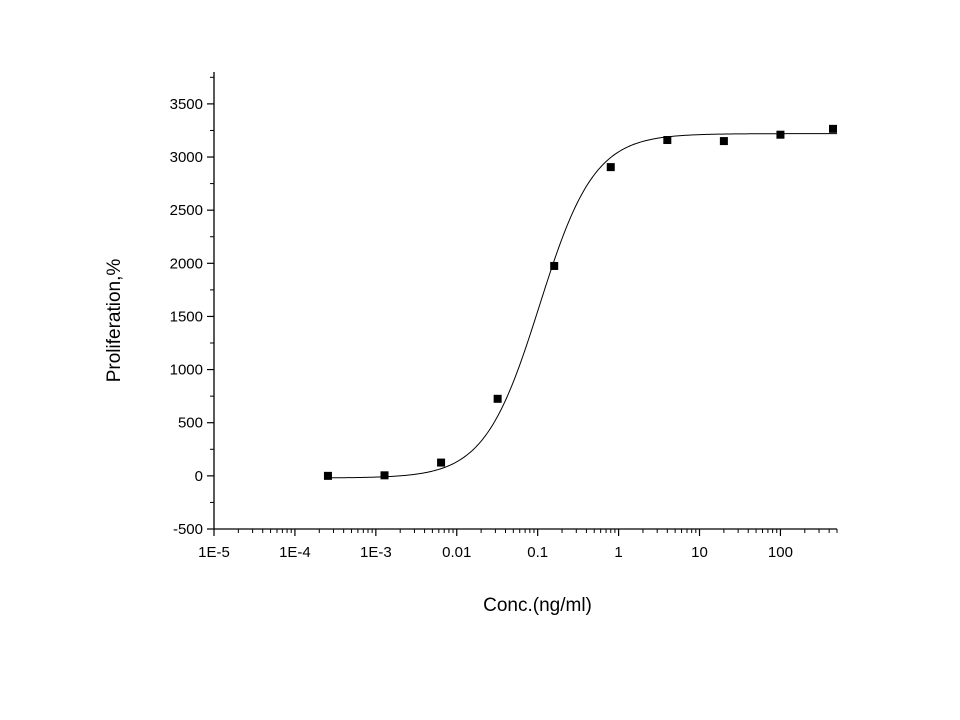 This screenshot has height=720, width=960. What do you see at coordinates (188, 529) in the screenshot?
I see `y-tick-label: -500` at bounding box center [188, 529].